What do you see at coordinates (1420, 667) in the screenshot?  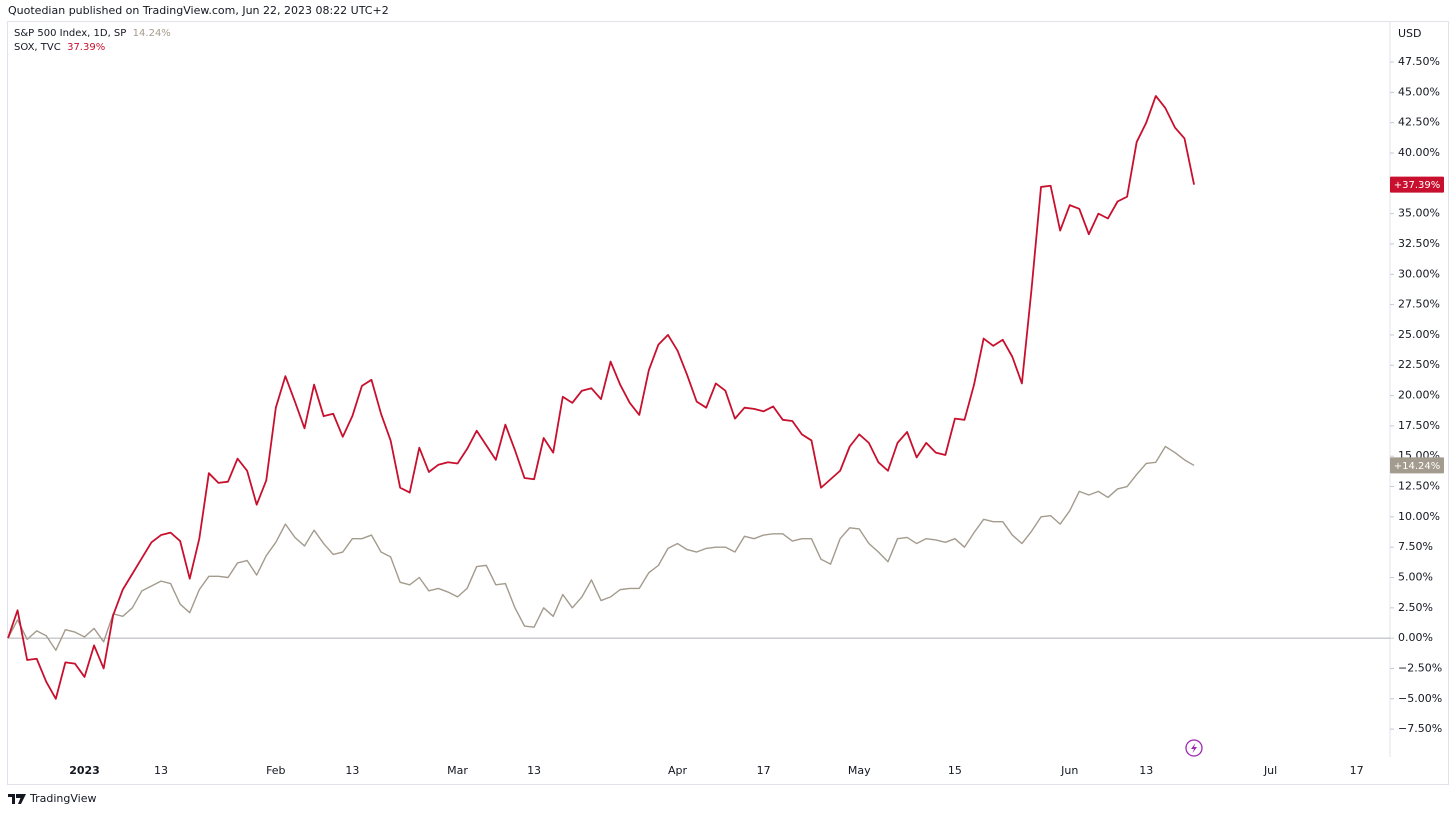 I see `y-tick-label: −2.50%` at bounding box center [1420, 667].